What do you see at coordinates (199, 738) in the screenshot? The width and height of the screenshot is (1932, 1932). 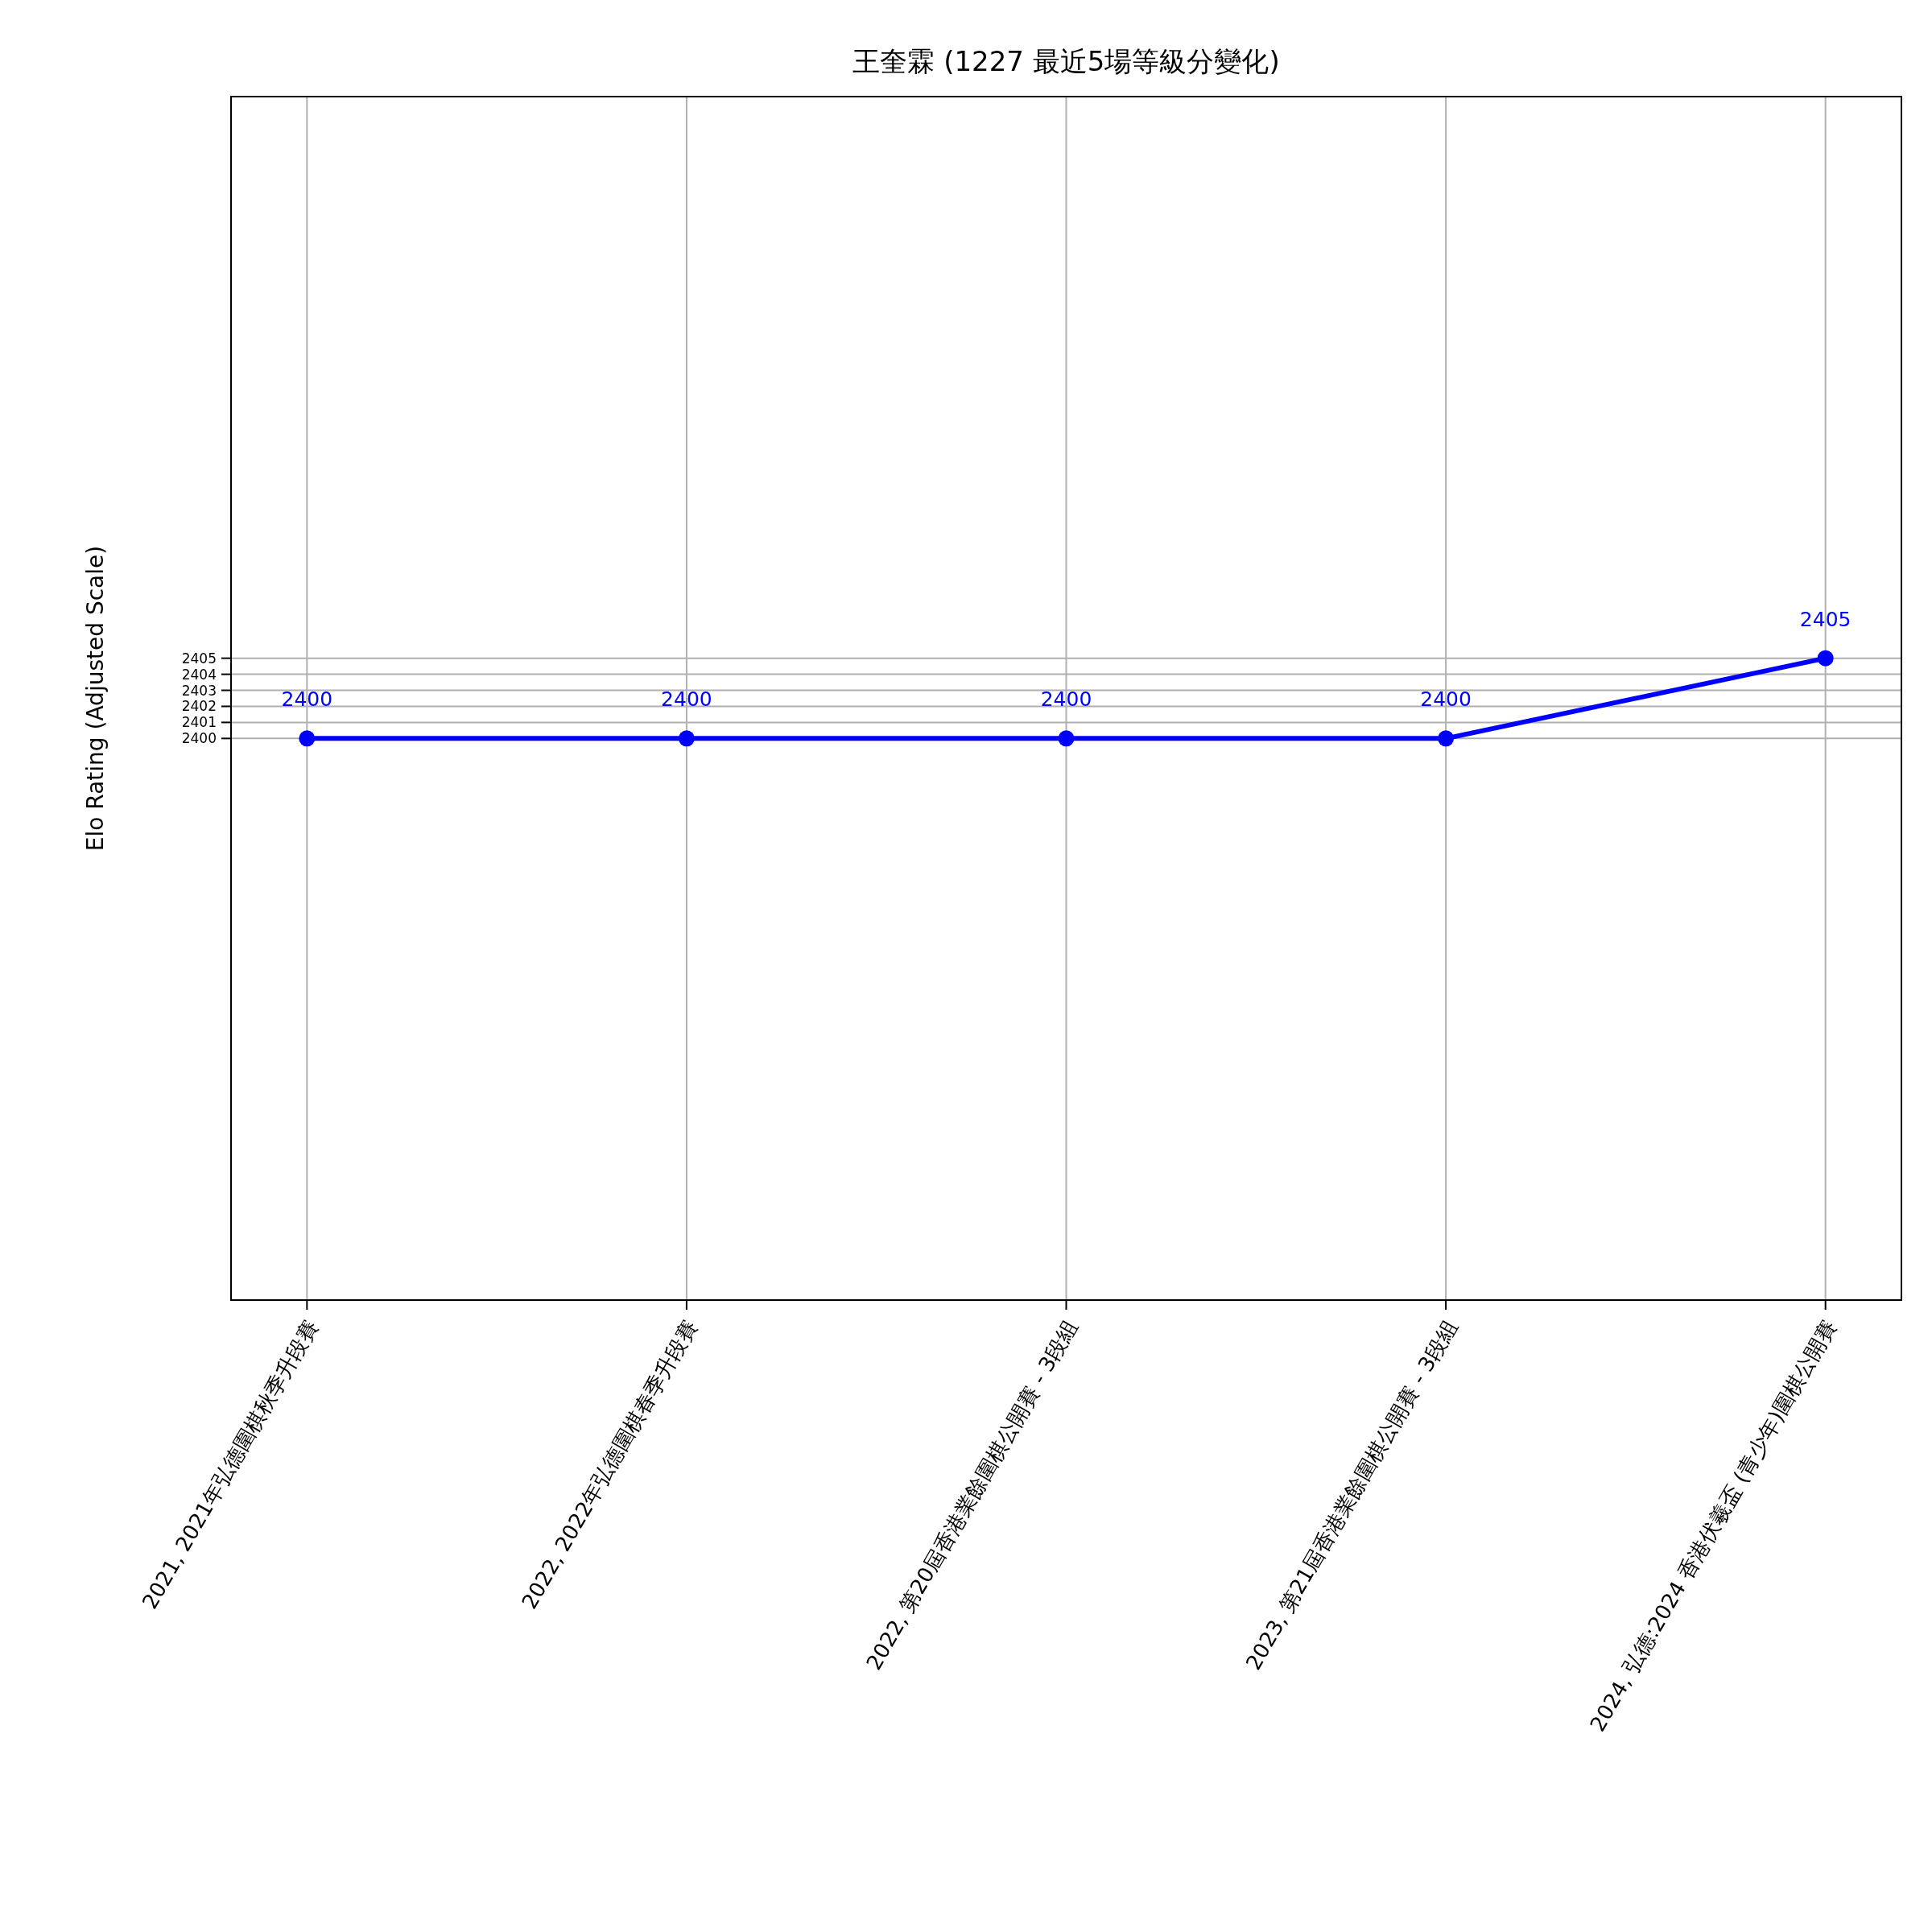 I see `y-tick-label: 2400` at bounding box center [199, 738].